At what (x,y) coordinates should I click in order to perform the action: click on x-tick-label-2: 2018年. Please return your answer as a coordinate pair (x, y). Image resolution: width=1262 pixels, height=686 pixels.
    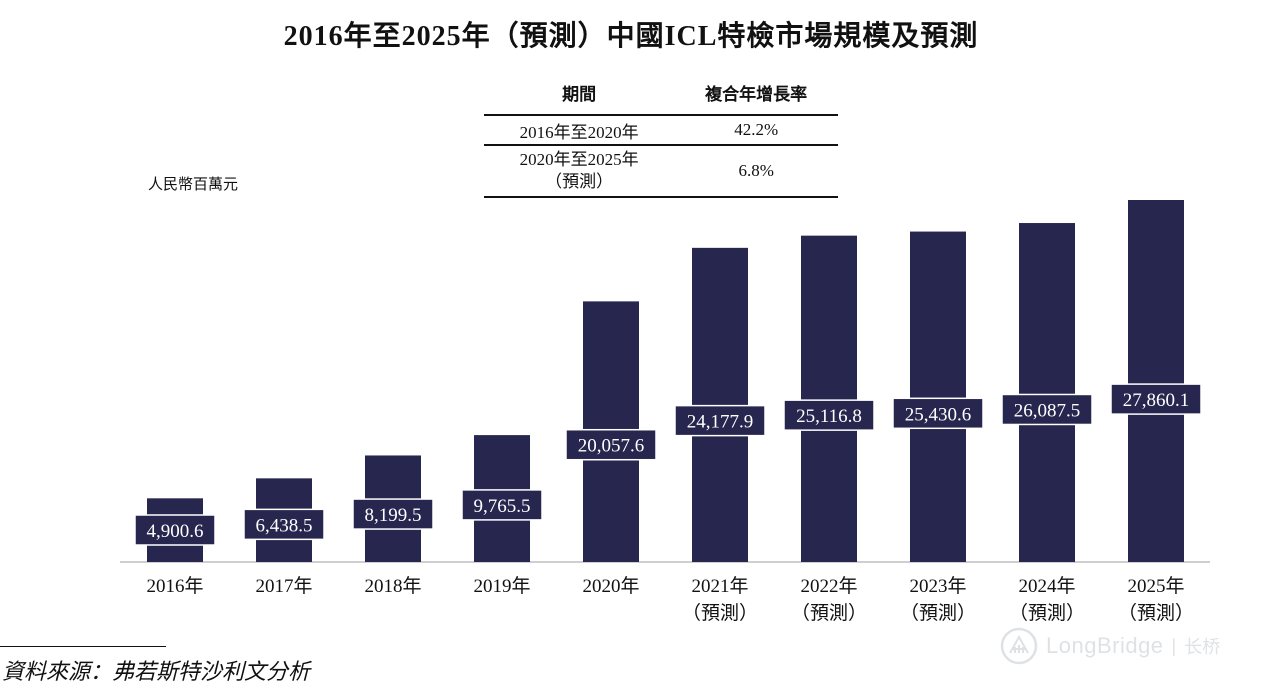
    Looking at the image, I should click on (392, 586).